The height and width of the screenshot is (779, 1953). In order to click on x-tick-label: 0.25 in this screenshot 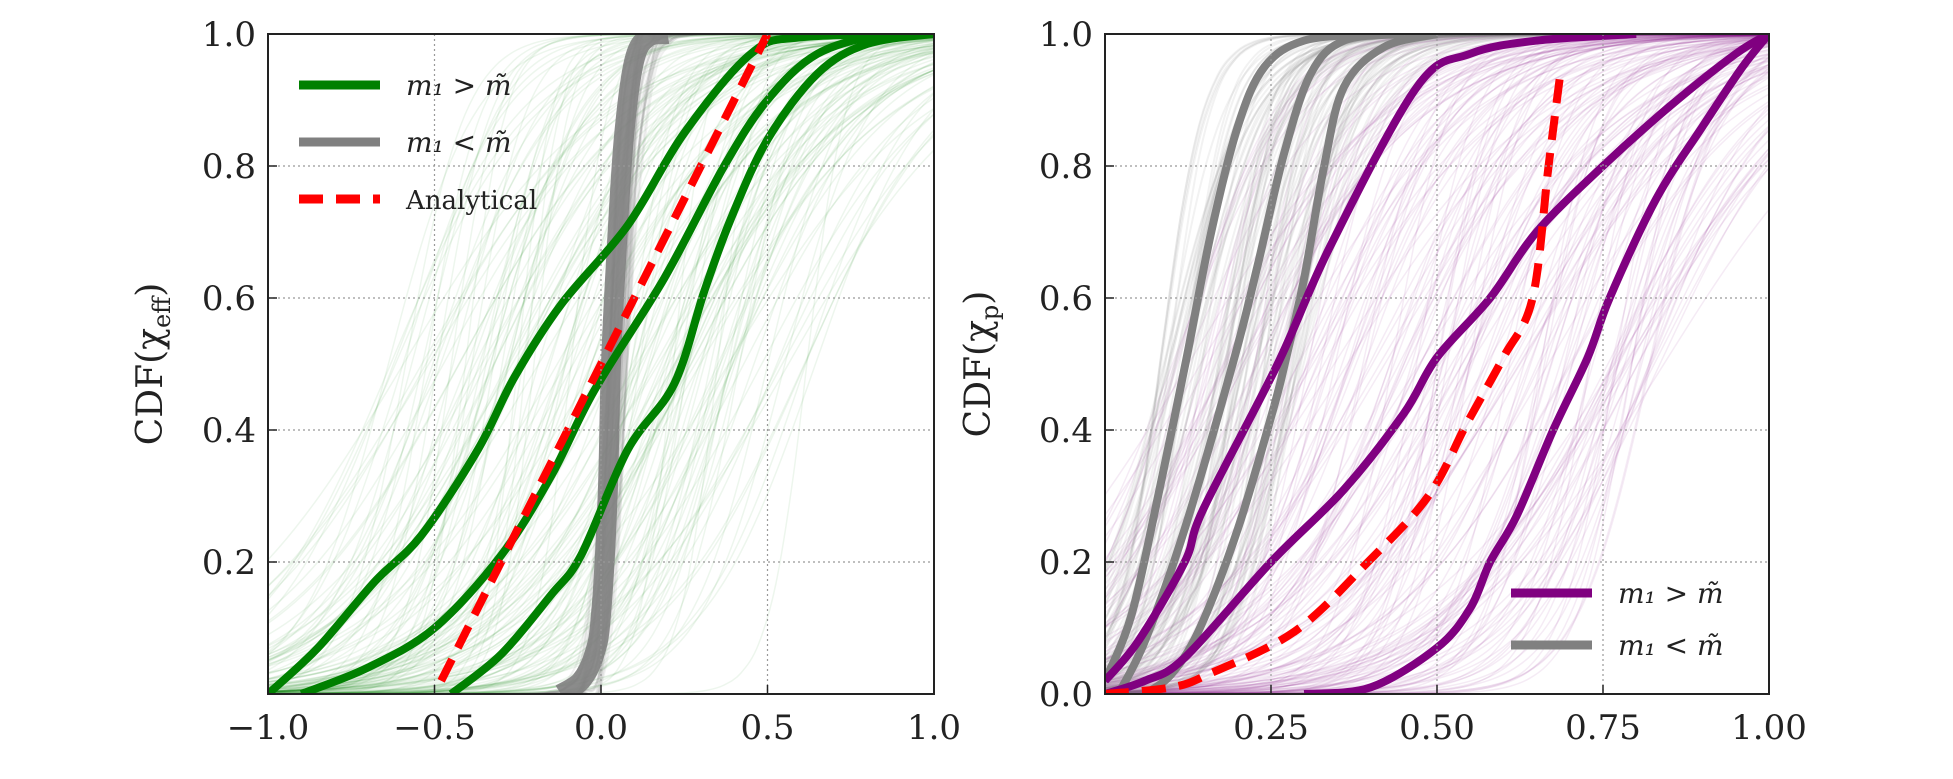, I will do `click(1271, 728)`.